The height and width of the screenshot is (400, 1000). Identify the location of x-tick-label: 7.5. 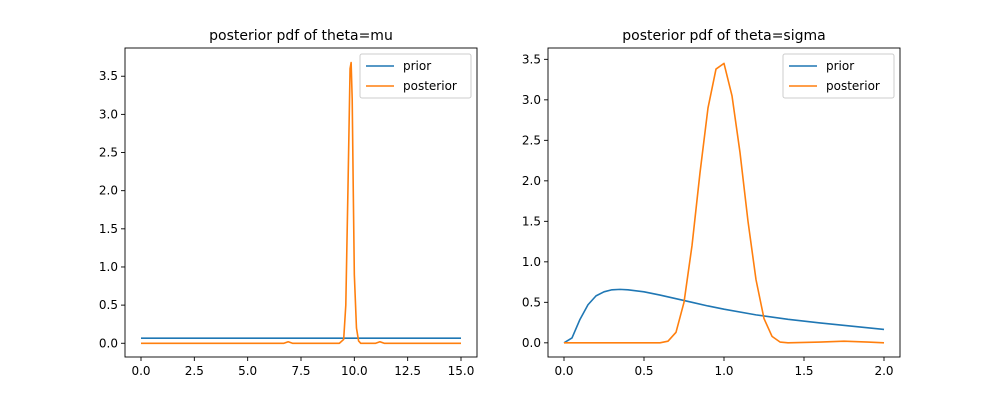
(300, 371).